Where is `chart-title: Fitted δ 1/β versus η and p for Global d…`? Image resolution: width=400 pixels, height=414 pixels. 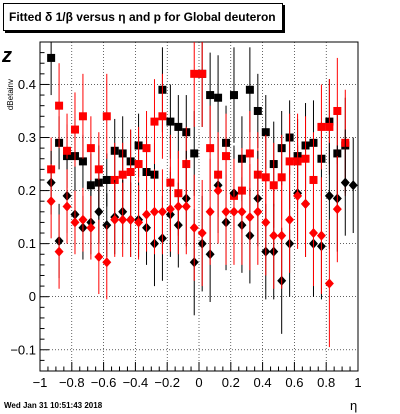
chart-title: Fitted δ 1/β versus η and p for Global d… is located at coordinates (143, 17).